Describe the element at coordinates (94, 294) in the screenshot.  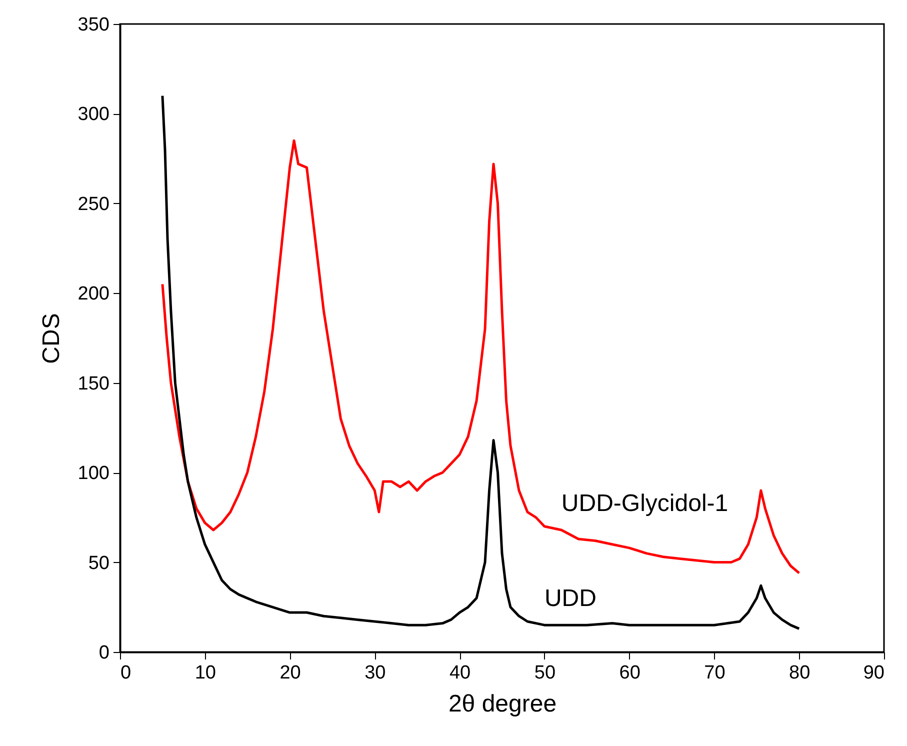
I see `y-tick-label: 200` at that location.